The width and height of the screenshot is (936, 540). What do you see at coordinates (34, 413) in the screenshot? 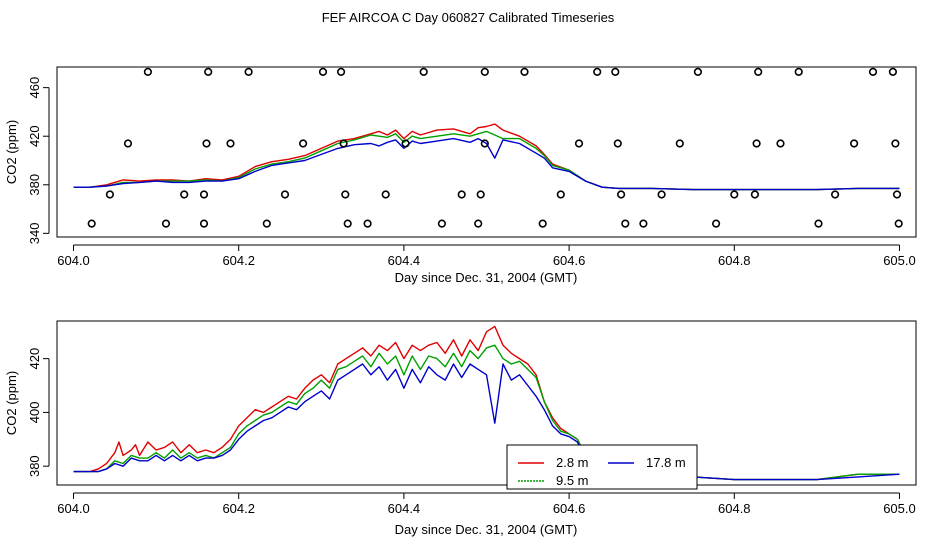
I see `y-tick-label: 400` at bounding box center [34, 413].